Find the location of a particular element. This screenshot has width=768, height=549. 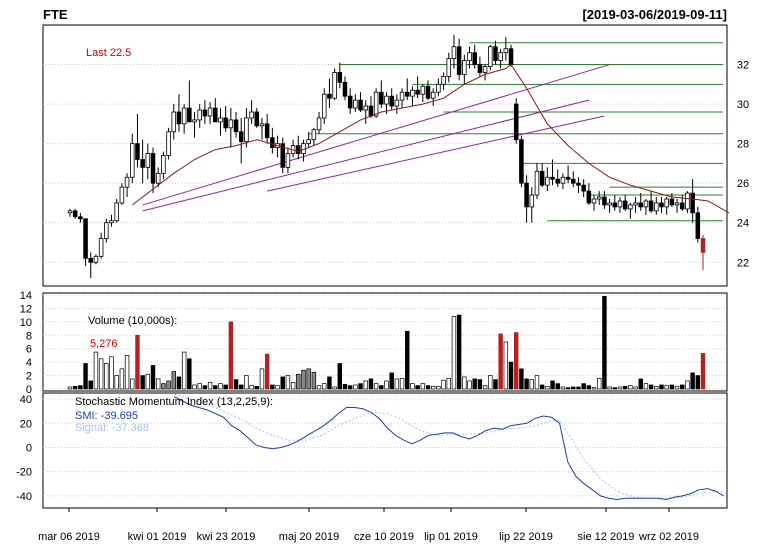

x-tick-label: cze 10 2019 is located at coordinates (384, 537).